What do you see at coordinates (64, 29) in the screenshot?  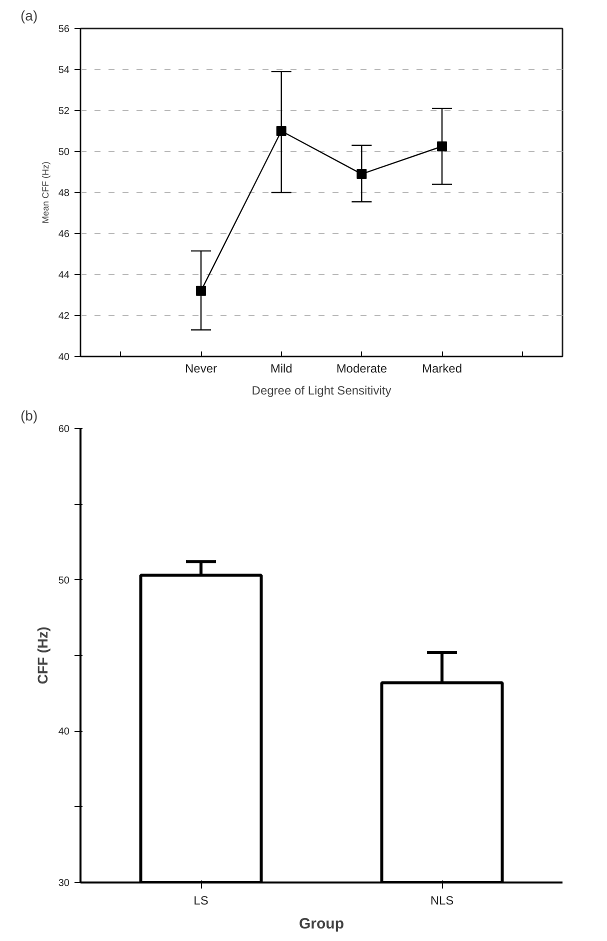 I see `y-tick-label: 56` at bounding box center [64, 29].